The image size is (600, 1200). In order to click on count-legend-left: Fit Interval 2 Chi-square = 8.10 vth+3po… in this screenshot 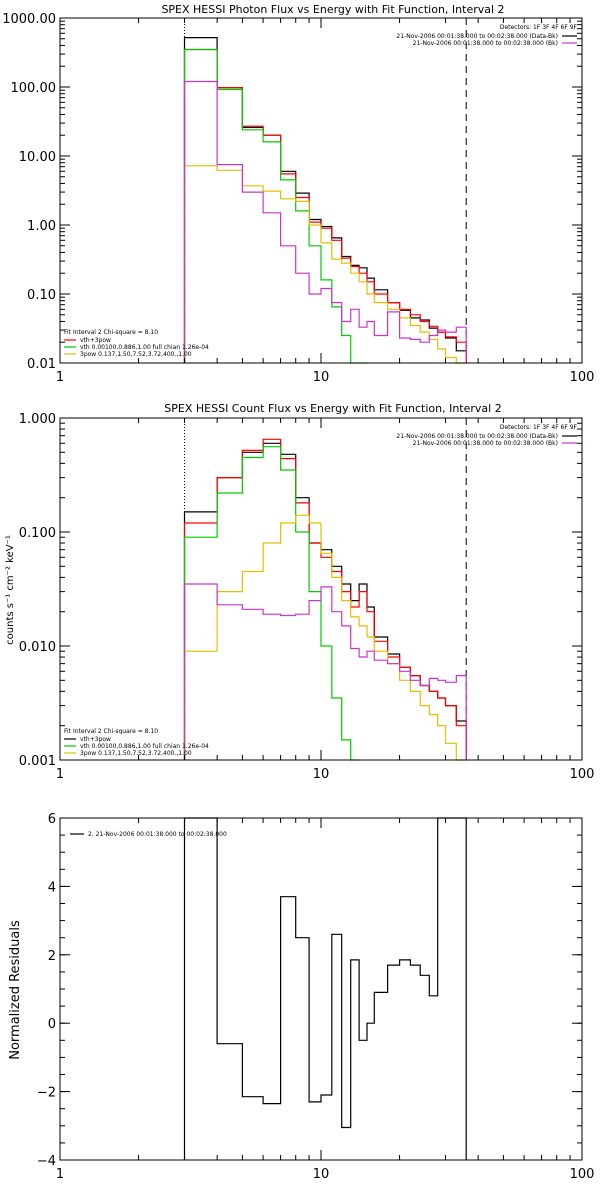, I will do `click(136, 742)`.